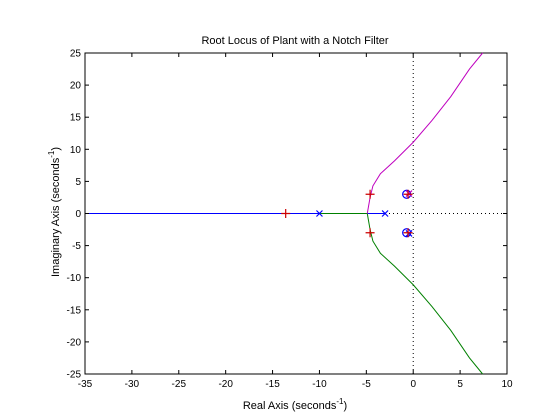 The height and width of the screenshot is (420, 560). What do you see at coordinates (74, 310) in the screenshot?
I see `y-tick-label: -15` at bounding box center [74, 310].